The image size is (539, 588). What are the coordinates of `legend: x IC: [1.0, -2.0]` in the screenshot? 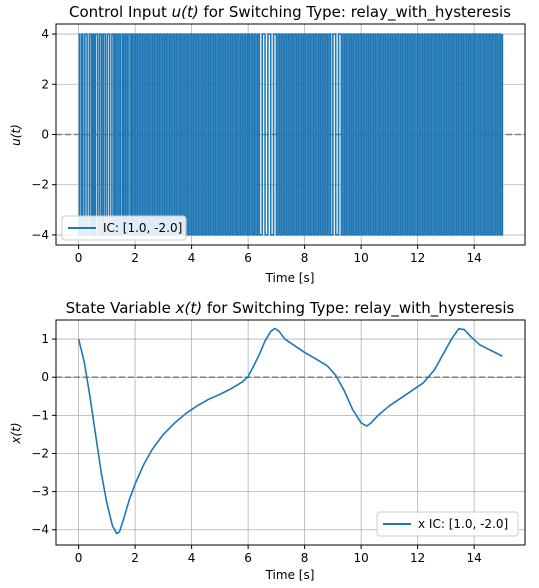 It's located at (447, 524).